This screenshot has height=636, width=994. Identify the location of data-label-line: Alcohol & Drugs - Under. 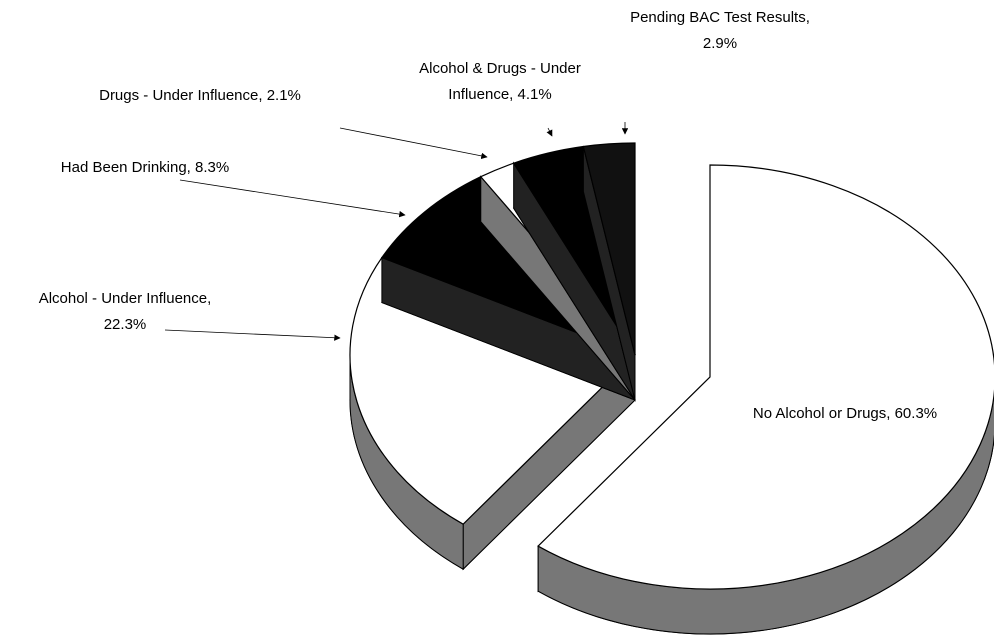
(500, 68).